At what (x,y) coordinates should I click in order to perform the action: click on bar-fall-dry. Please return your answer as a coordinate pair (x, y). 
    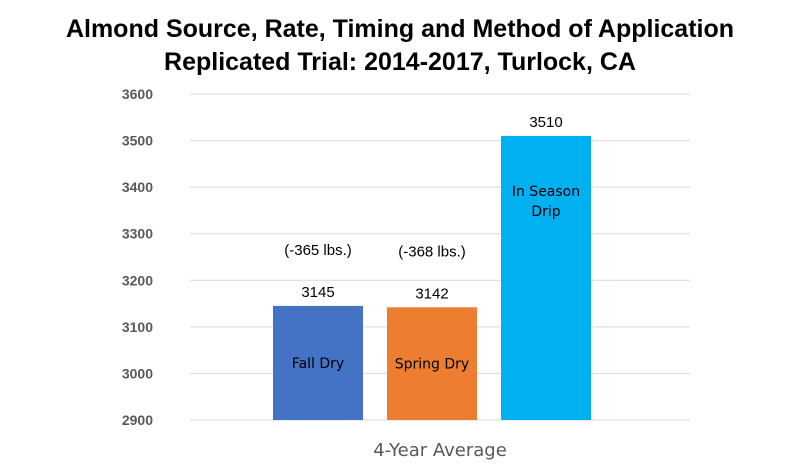
    Looking at the image, I should click on (318, 362).